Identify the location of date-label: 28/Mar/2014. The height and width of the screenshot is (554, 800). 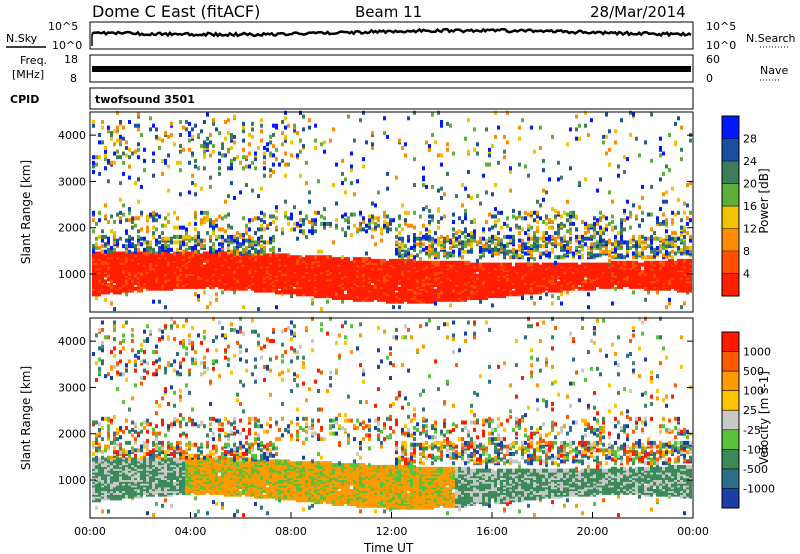
(638, 12).